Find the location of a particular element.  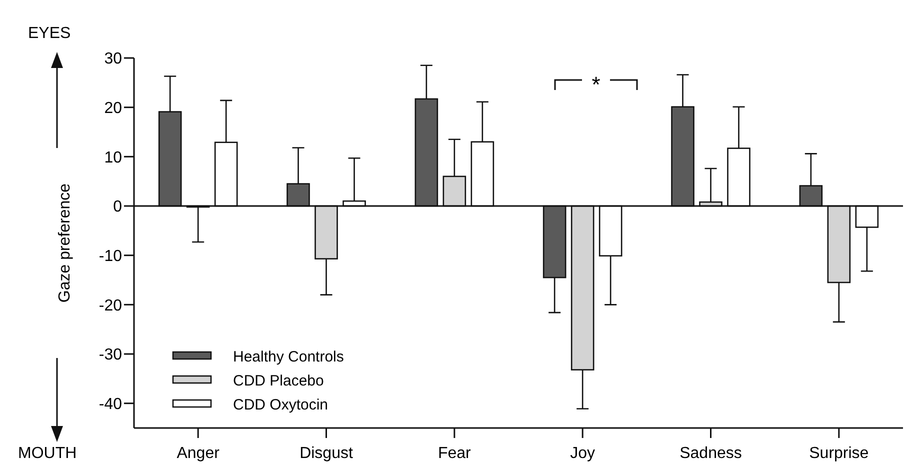

x-tick-label: Disgust is located at coordinates (327, 453).